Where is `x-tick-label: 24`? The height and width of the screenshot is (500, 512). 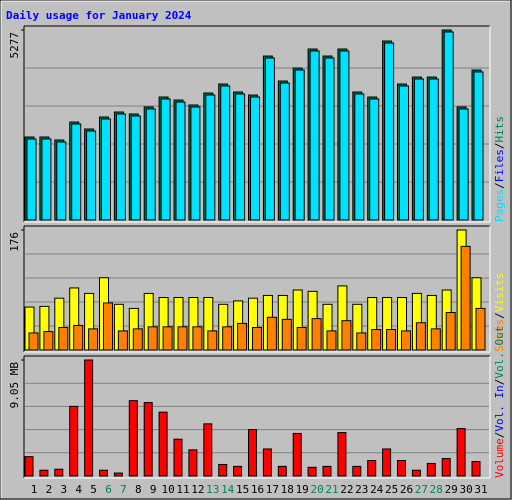 x-tick-label: 24 is located at coordinates (377, 489).